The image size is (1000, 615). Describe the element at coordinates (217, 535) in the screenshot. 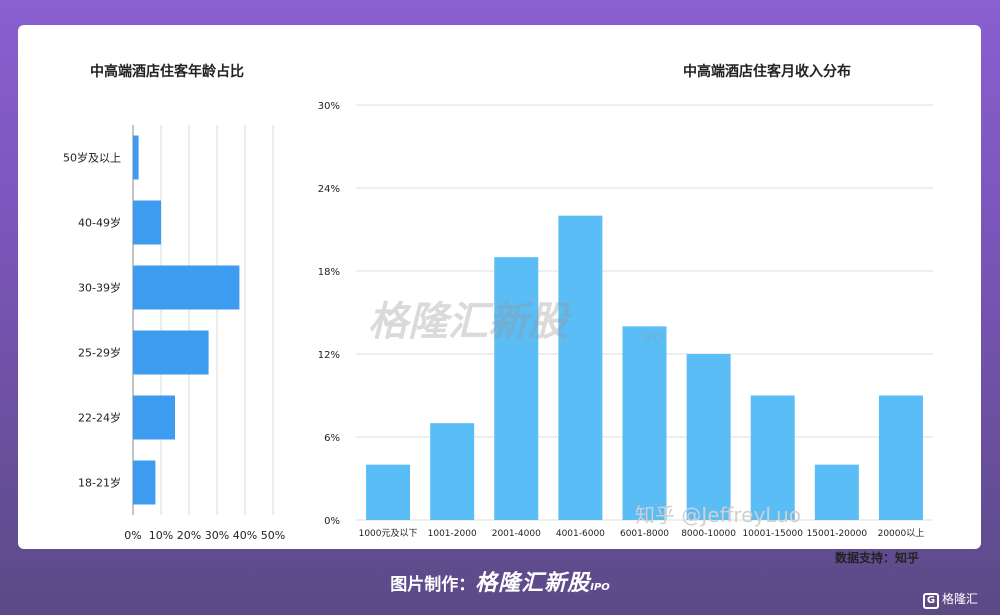

I see `x-tick-label: 30%` at that location.